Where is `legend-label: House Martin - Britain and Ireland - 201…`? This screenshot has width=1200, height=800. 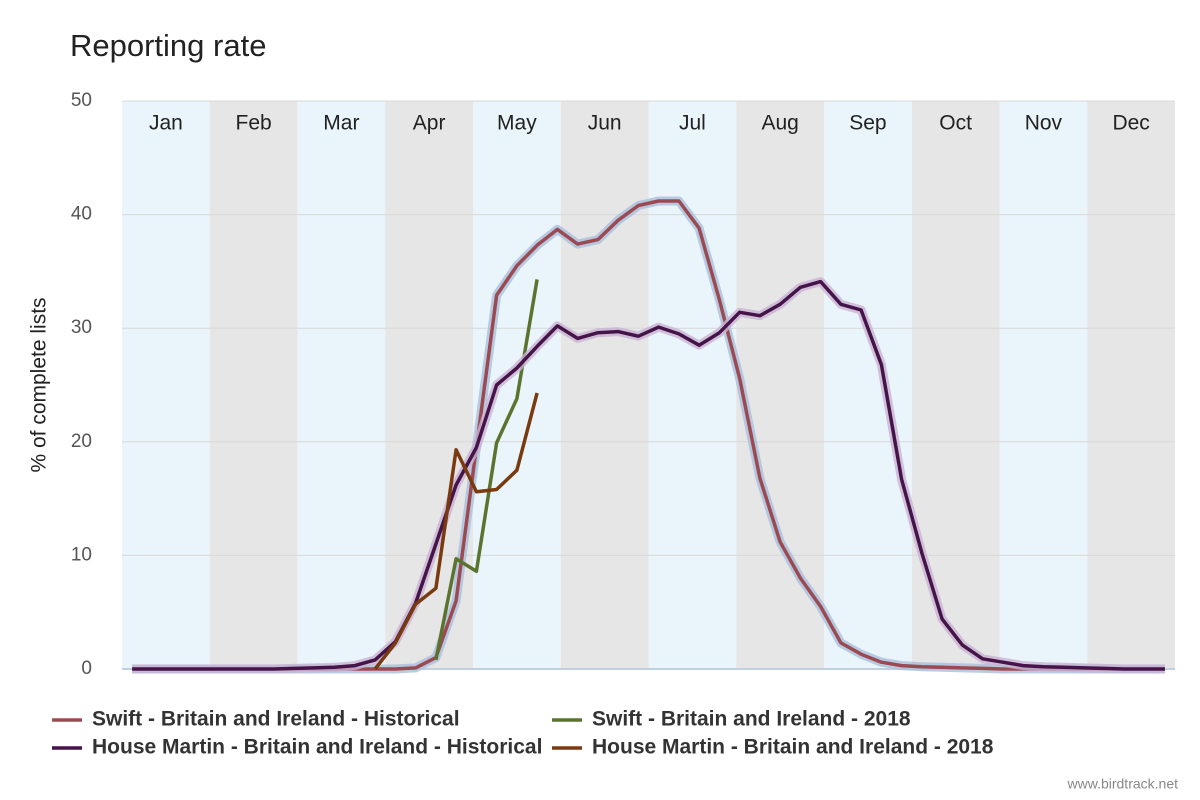
legend-label: House Martin - Britain and Ireland - 201… is located at coordinates (793, 747).